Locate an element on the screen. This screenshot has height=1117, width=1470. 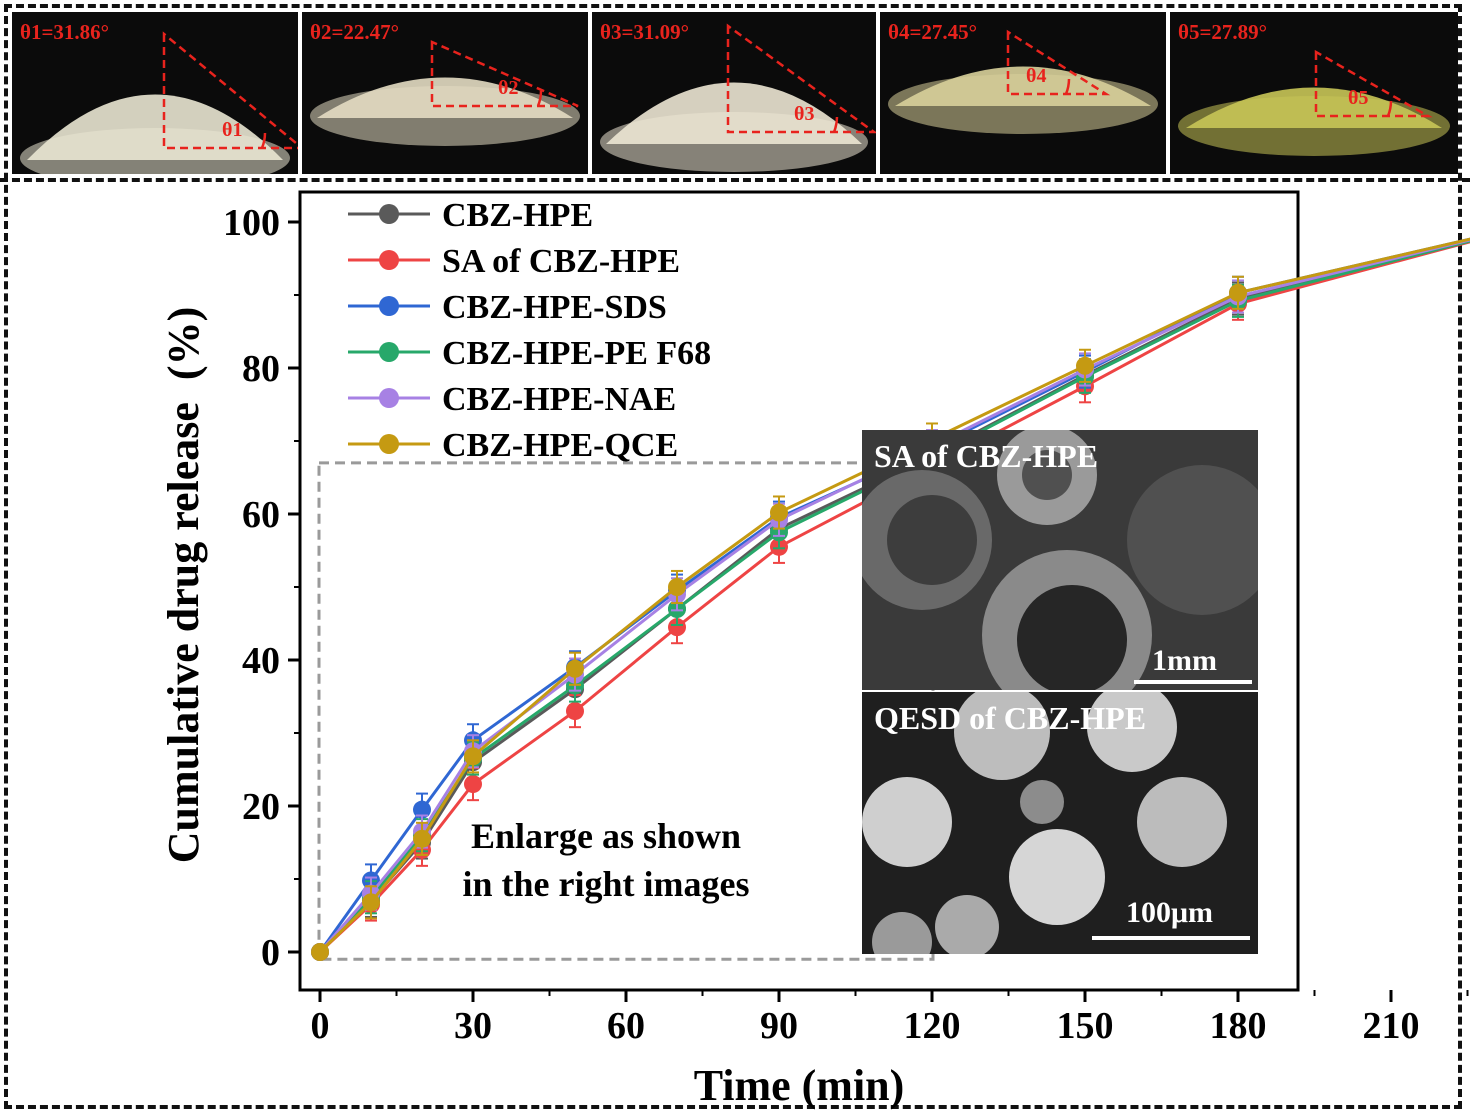
x-tick-label: 90 is located at coordinates (779, 1026).